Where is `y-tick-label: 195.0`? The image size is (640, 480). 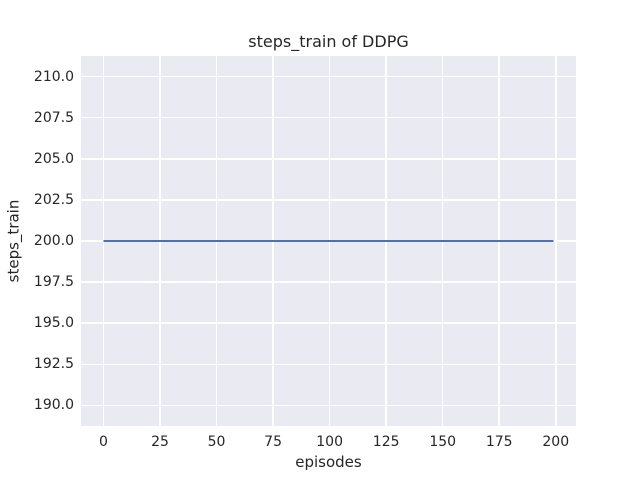 y-tick-label: 195.0 is located at coordinates (53, 323).